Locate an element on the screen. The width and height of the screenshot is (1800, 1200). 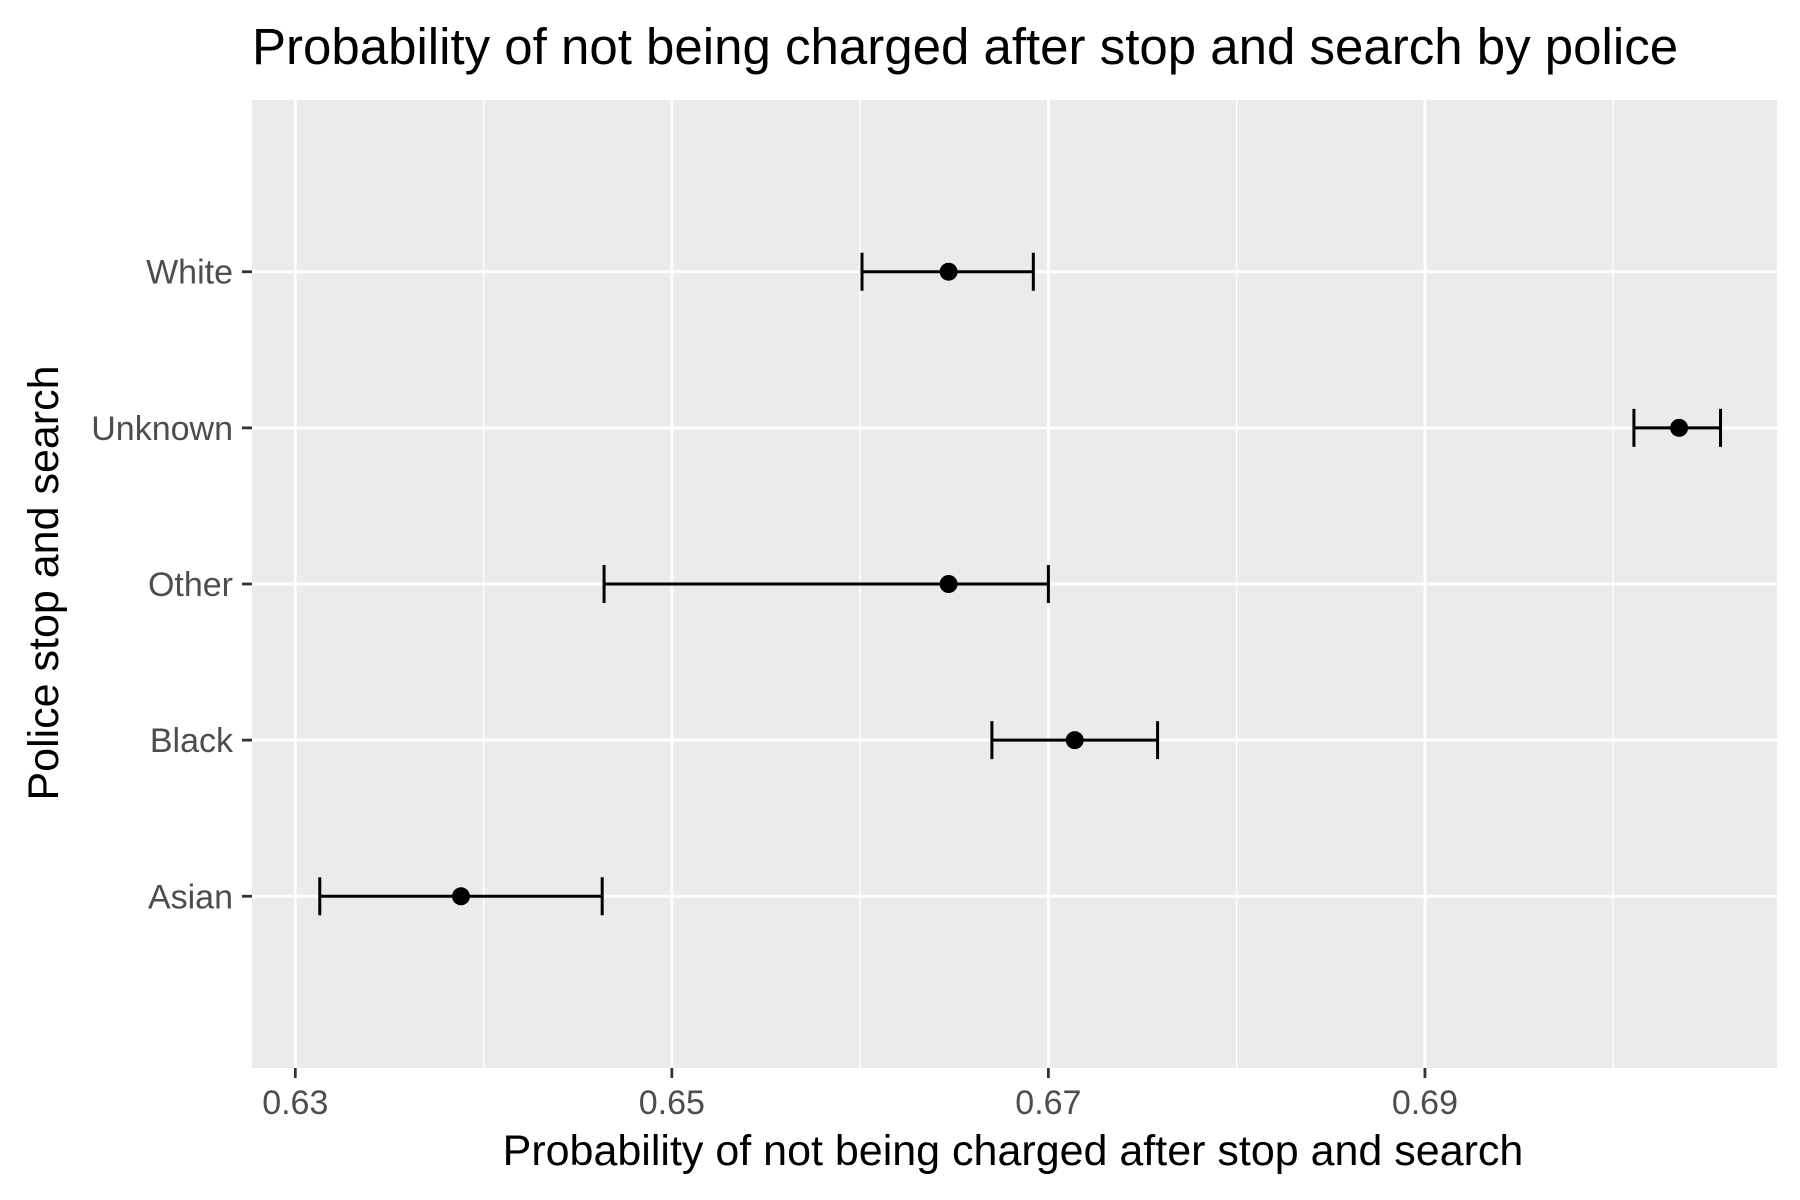
point-white is located at coordinates (948, 271).